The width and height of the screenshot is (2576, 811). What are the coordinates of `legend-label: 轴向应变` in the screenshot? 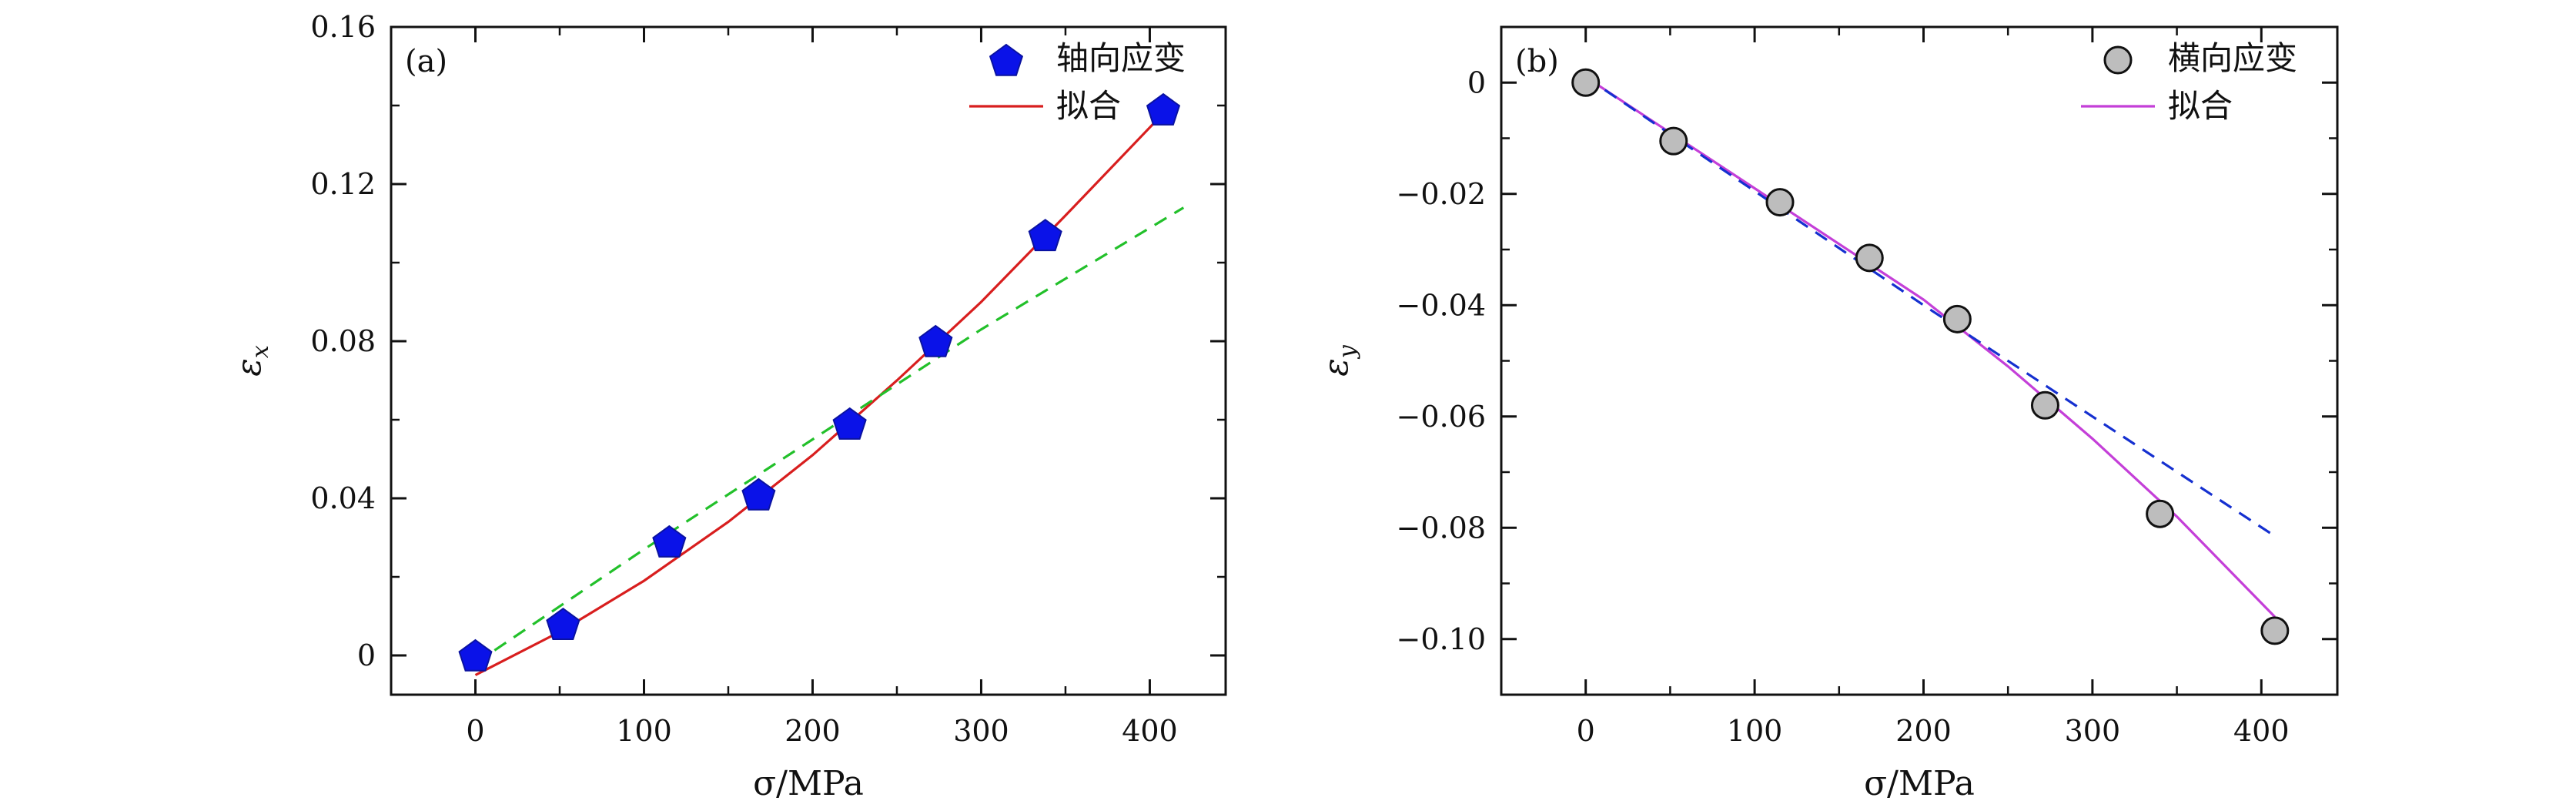 It's located at (1121, 58).